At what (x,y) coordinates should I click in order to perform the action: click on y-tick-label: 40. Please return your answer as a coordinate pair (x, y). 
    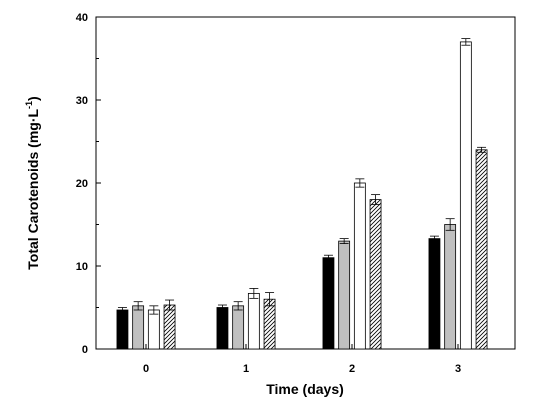
    Looking at the image, I should click on (82, 18).